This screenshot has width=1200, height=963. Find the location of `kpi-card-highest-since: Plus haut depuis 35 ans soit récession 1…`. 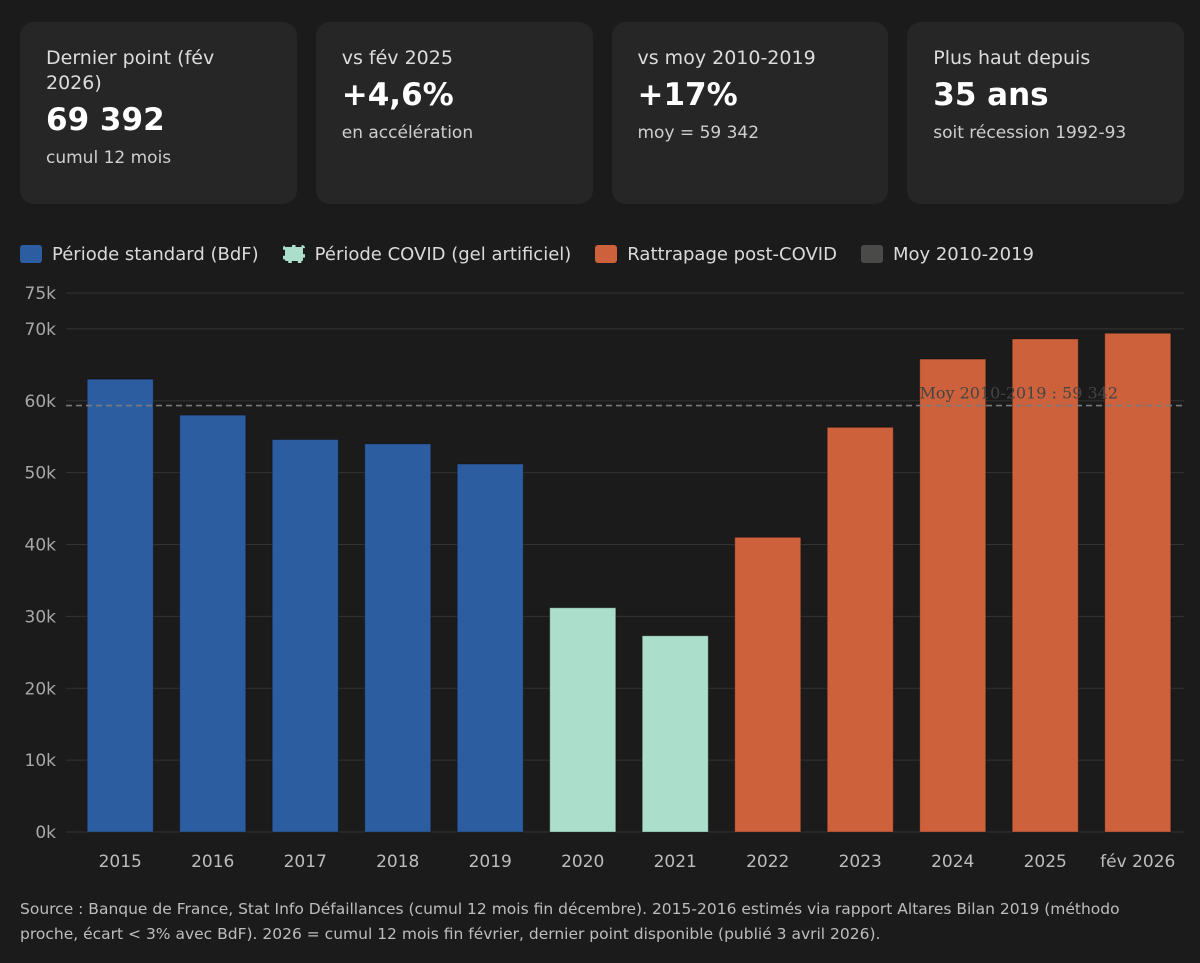

kpi-card-highest-since: Plus haut depuis 35 ans soit récession 1… is located at coordinates (1045, 113).